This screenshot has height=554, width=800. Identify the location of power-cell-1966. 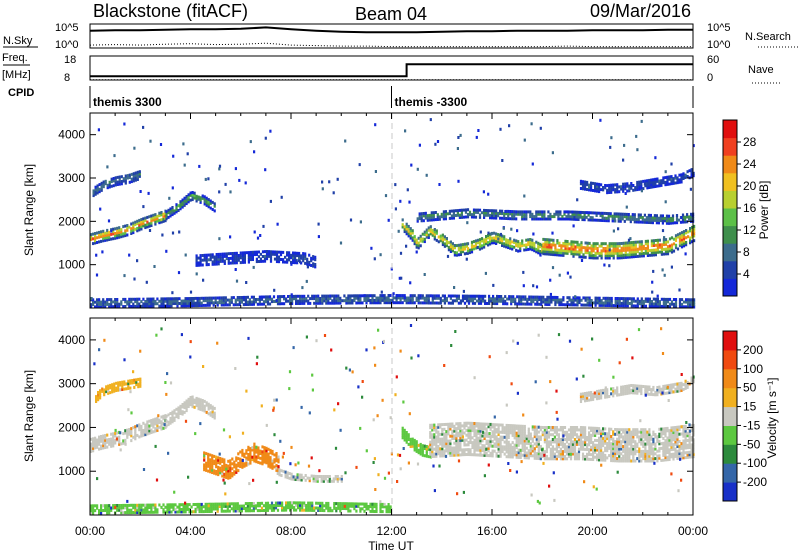
(175, 299).